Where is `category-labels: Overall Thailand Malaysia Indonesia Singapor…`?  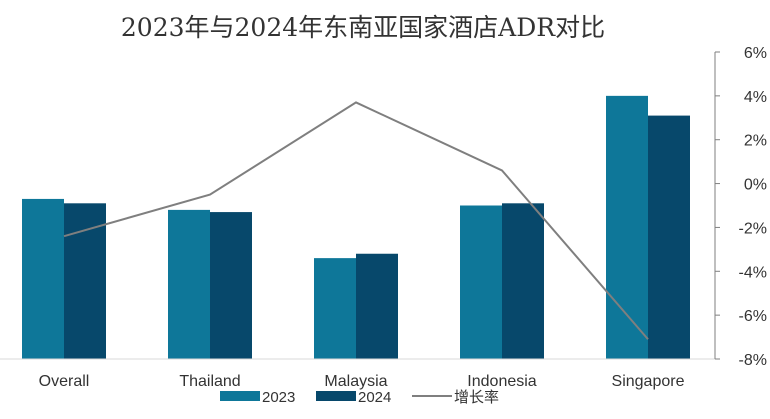 category-labels: Overall Thailand Malaysia Indonesia Singapor… is located at coordinates (362, 381).